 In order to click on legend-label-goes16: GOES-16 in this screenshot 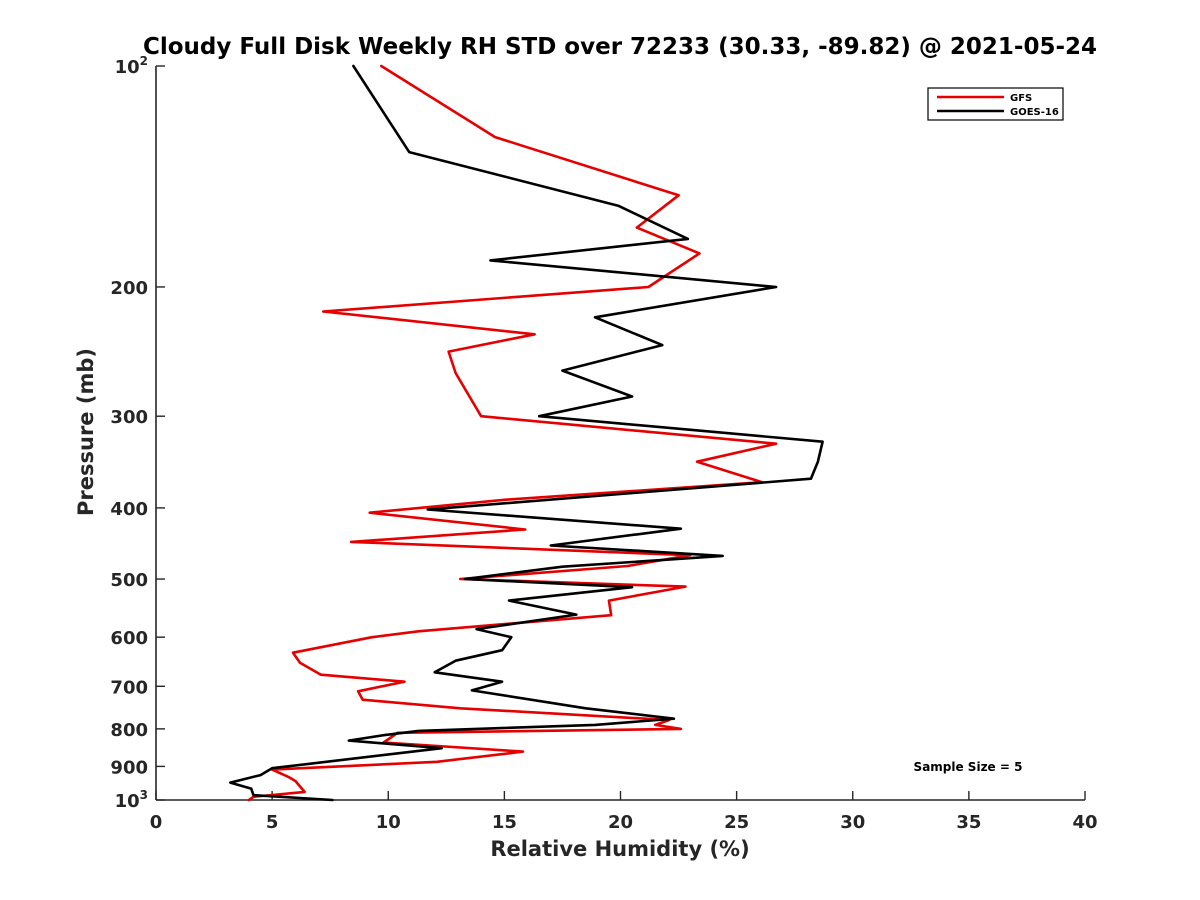, I will do `click(1034, 112)`.